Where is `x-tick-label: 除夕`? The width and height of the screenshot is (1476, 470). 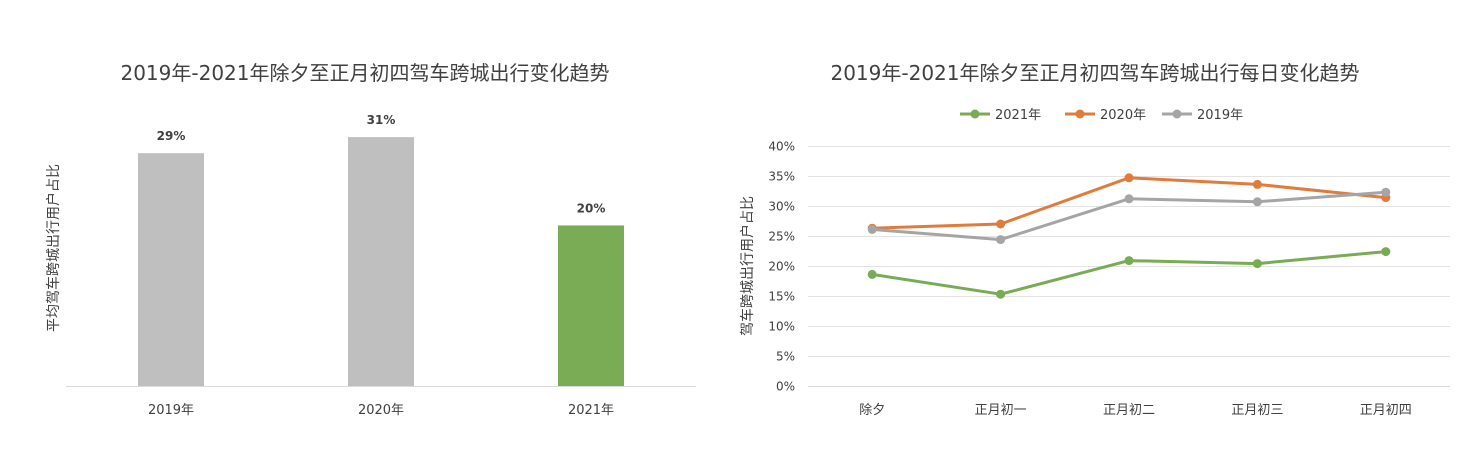
x-tick-label: 除夕 is located at coordinates (872, 410).